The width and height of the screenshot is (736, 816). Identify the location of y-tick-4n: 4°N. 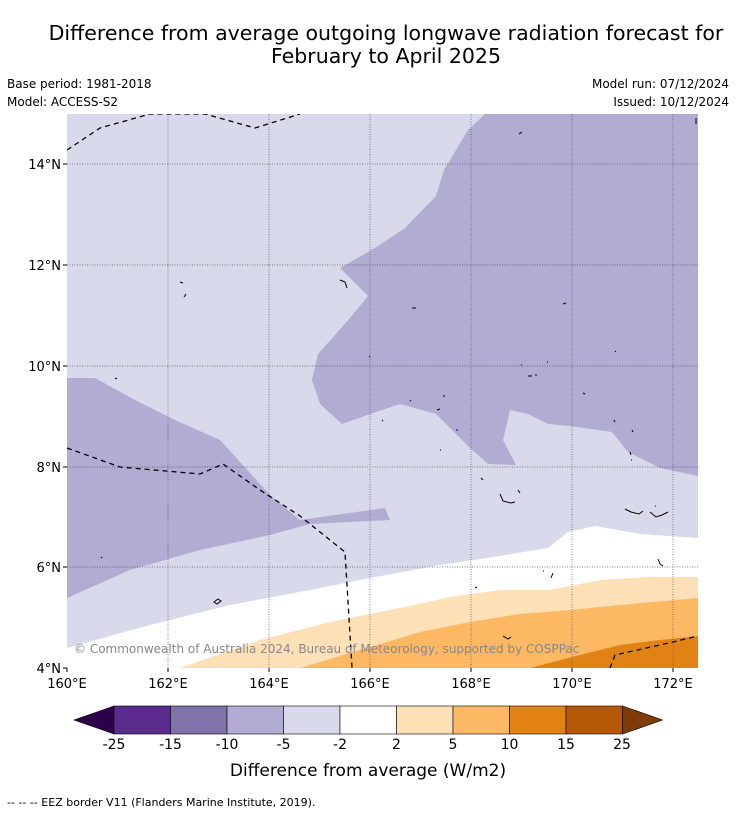
(49, 669).